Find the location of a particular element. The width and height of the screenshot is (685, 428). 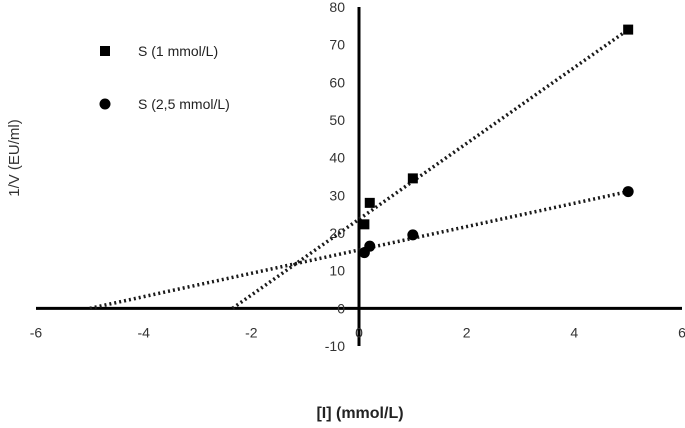

x-tick-label: -2 is located at coordinates (251, 332).